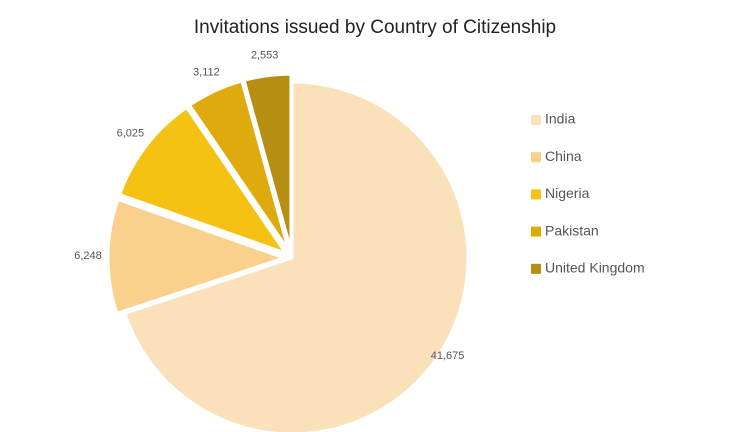 Image resolution: width=732 pixels, height=432 pixels. What do you see at coordinates (563, 156) in the screenshot?
I see `legend-label: China` at bounding box center [563, 156].